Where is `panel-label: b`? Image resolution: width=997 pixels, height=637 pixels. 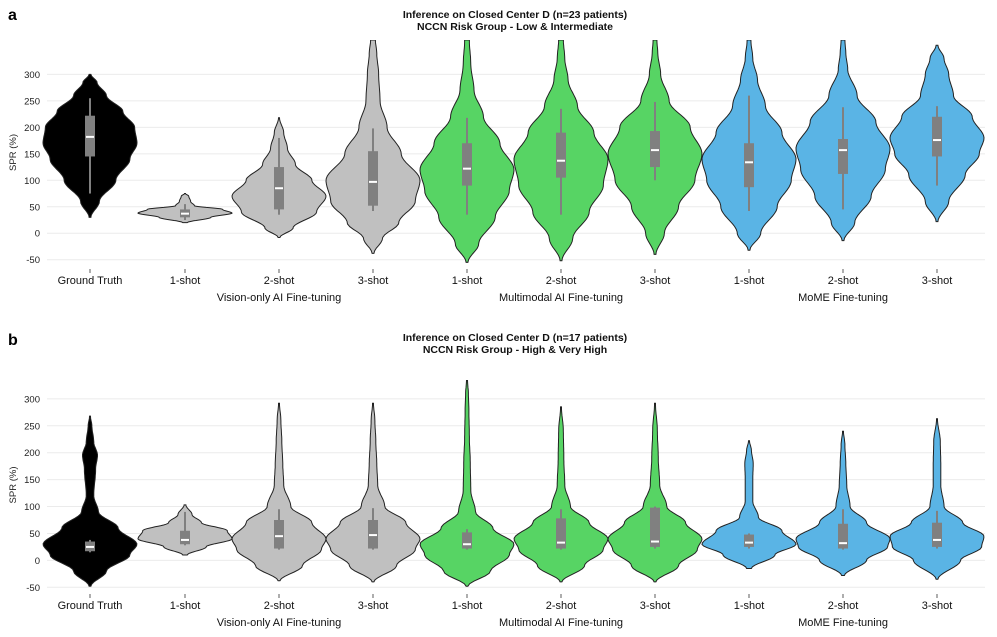 panel-label: b is located at coordinates (13, 340).